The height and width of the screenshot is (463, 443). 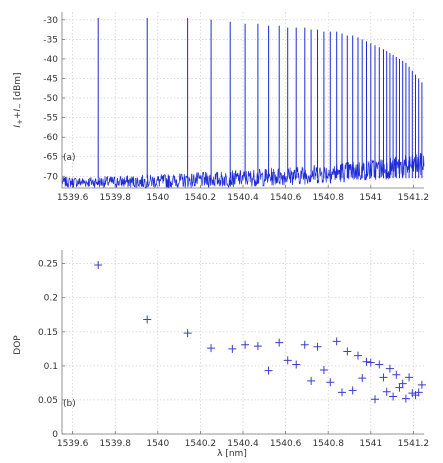 I want to click on panel-a-y-ticks: -70 -65 -60 -55 -50 -45 -40 -35 -30, so click(x=54, y=99).